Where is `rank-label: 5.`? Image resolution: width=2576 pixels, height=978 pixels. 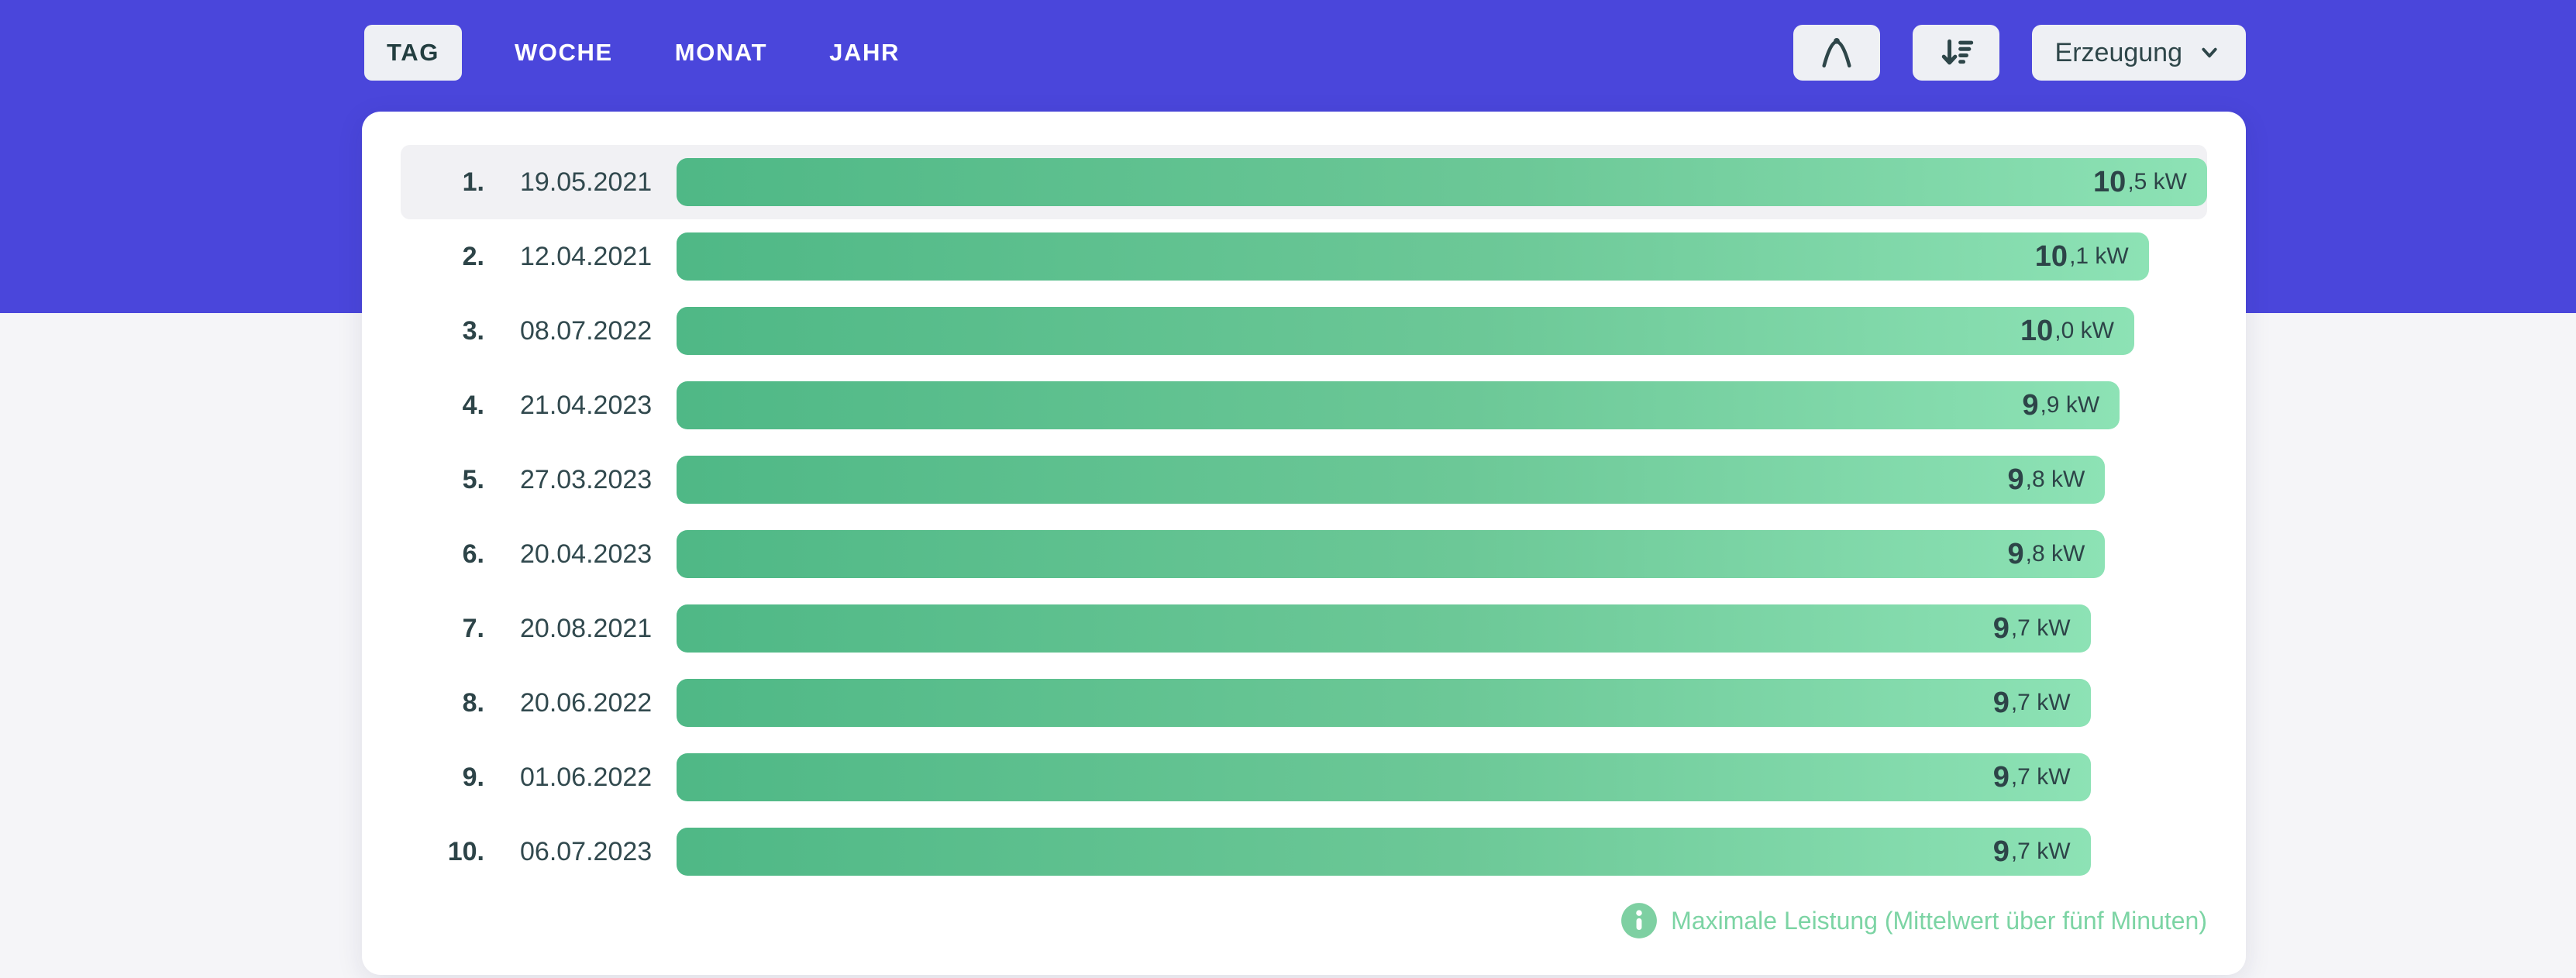 rank-label: 5. is located at coordinates (473, 479).